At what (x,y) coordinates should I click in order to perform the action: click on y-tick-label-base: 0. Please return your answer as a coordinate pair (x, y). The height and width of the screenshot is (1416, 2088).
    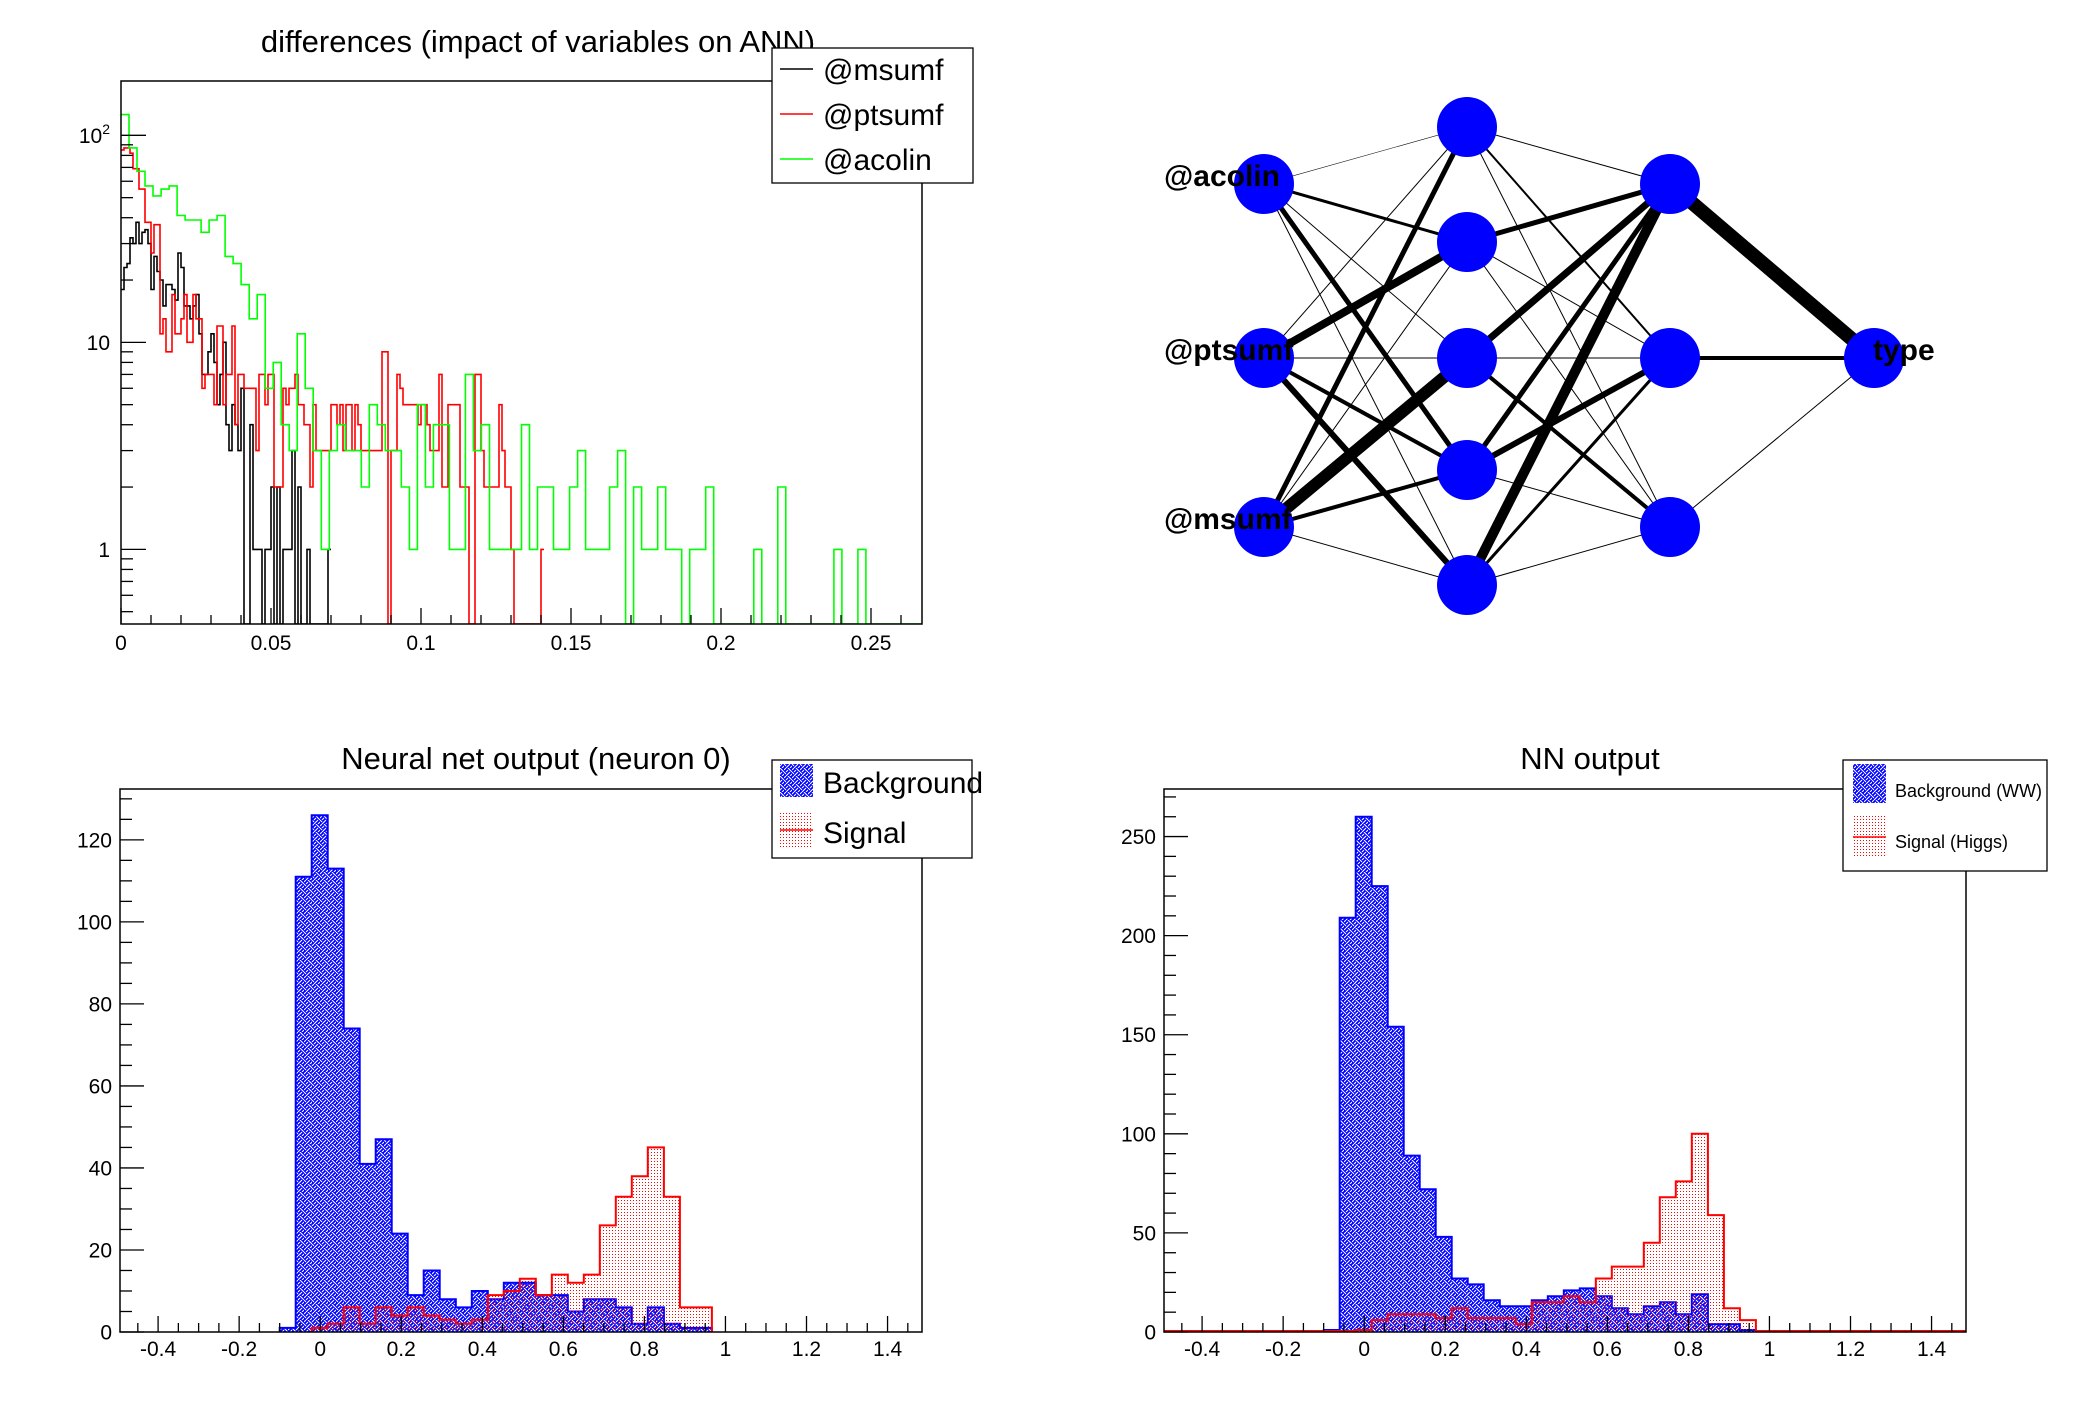
    Looking at the image, I should click on (1150, 1333).